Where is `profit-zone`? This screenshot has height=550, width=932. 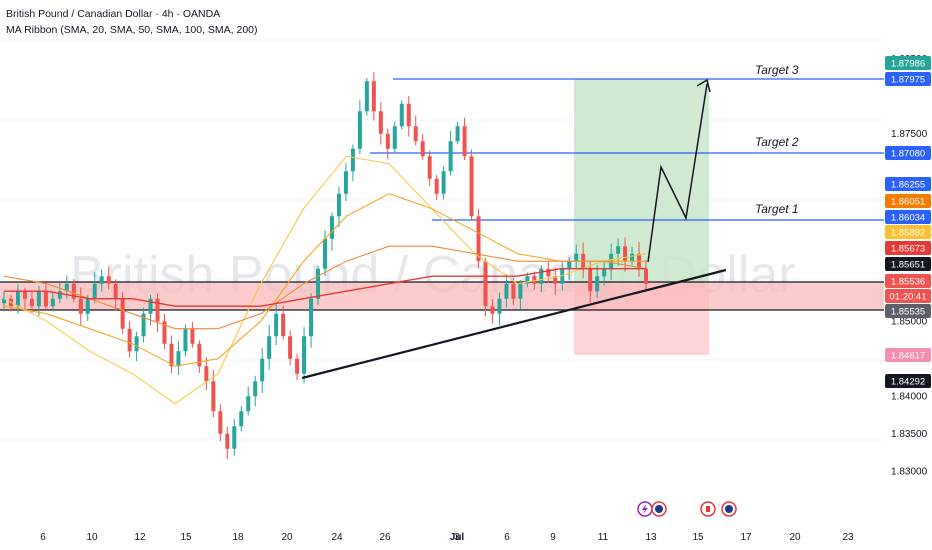 profit-zone is located at coordinates (641, 181).